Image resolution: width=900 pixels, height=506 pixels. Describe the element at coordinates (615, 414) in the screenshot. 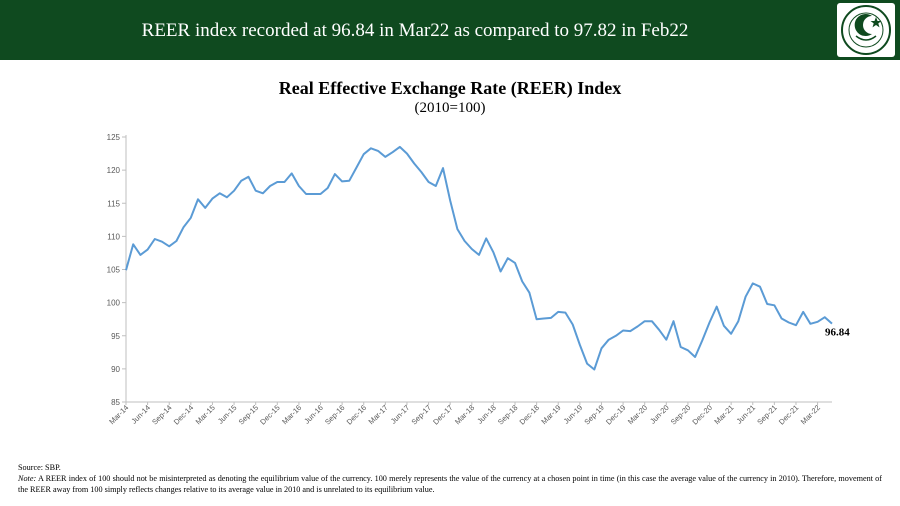

I see `x-tick-label: Dec-19` at that location.